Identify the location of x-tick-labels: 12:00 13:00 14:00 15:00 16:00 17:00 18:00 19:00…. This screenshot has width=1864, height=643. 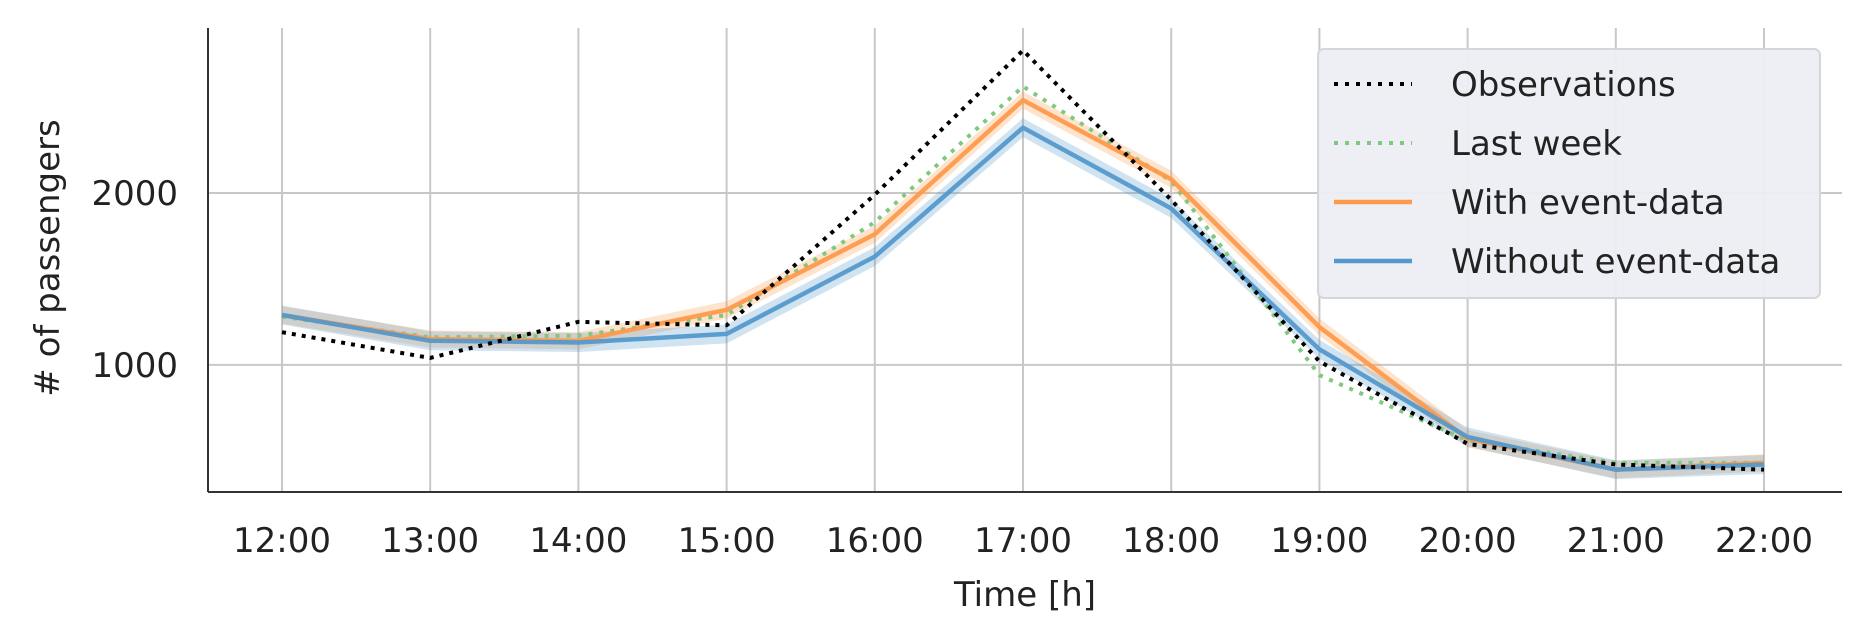
(1023, 541).